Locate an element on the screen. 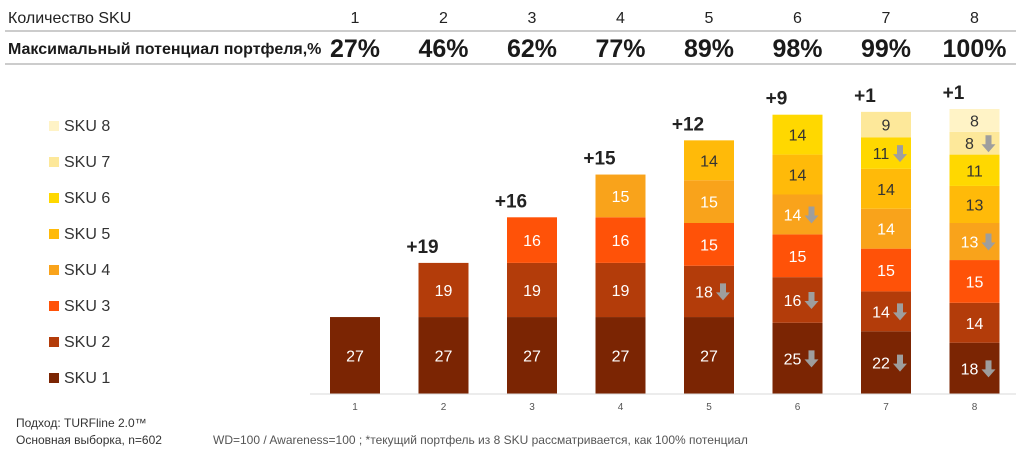 Image resolution: width=1024 pixels, height=455 pixels. segment-value-label: 25 is located at coordinates (793, 359).